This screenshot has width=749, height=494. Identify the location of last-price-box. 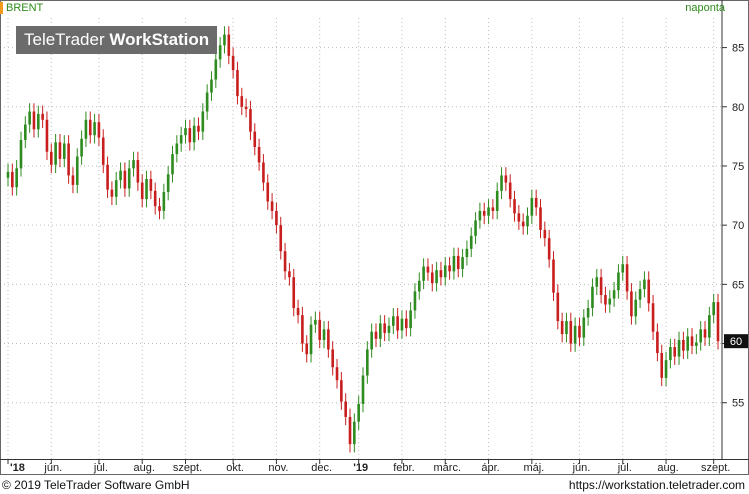
(736, 341).